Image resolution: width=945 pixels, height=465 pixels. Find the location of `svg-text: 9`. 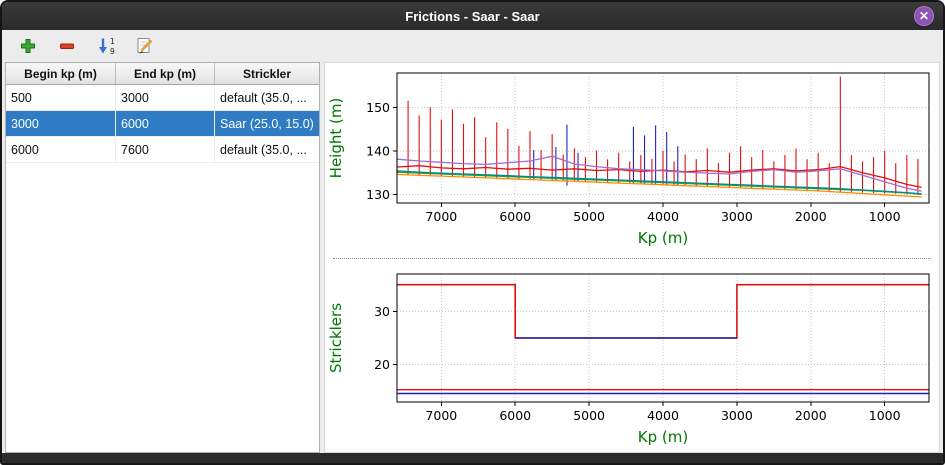

svg-text: 9 is located at coordinates (112, 51).